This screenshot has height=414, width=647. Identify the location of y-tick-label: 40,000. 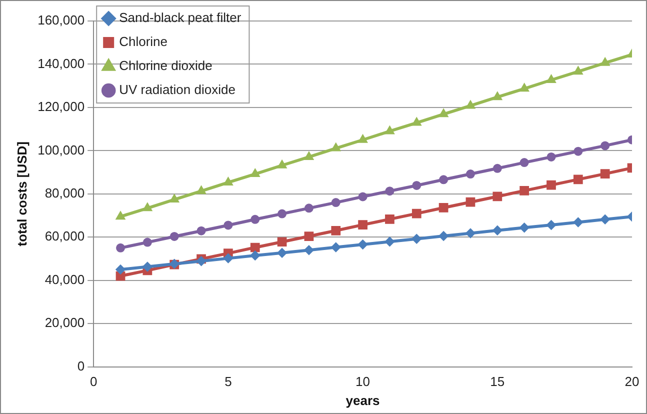
(64, 279).